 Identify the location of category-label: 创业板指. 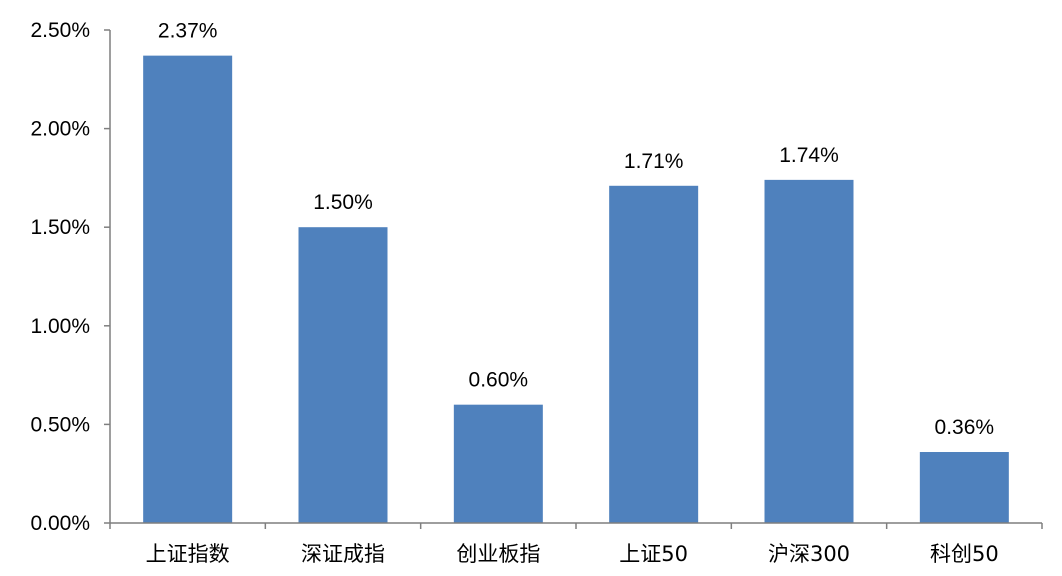
(498, 554).